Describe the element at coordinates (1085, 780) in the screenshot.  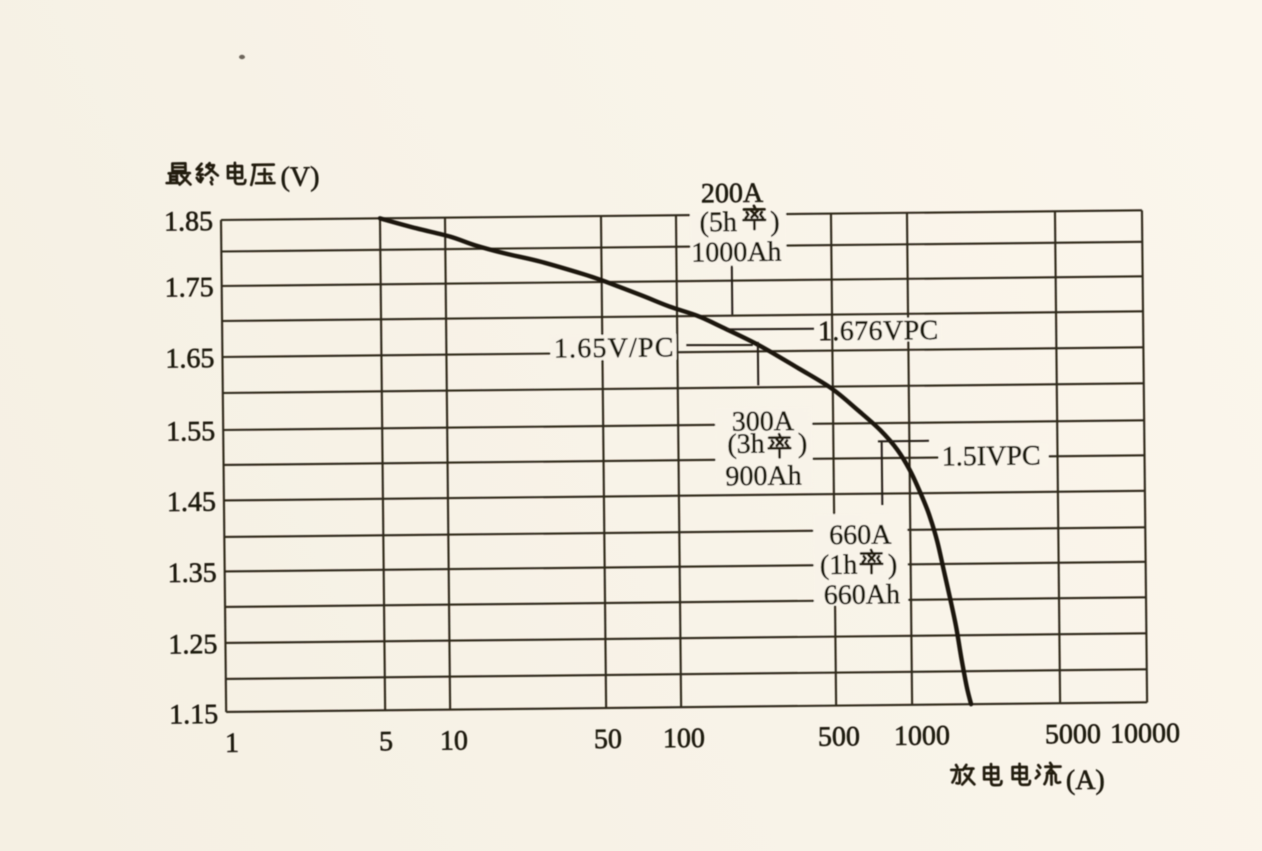
I see `svg-text: (A)` at that location.